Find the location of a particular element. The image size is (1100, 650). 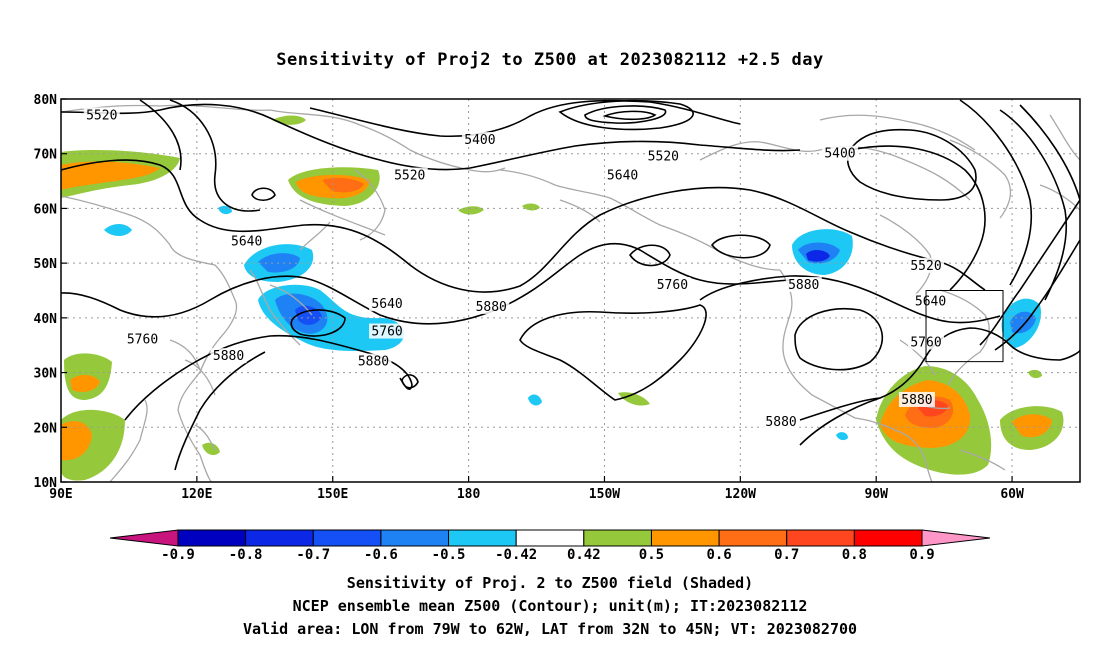

contour-closed-pacific1 is located at coordinates (650, 255).